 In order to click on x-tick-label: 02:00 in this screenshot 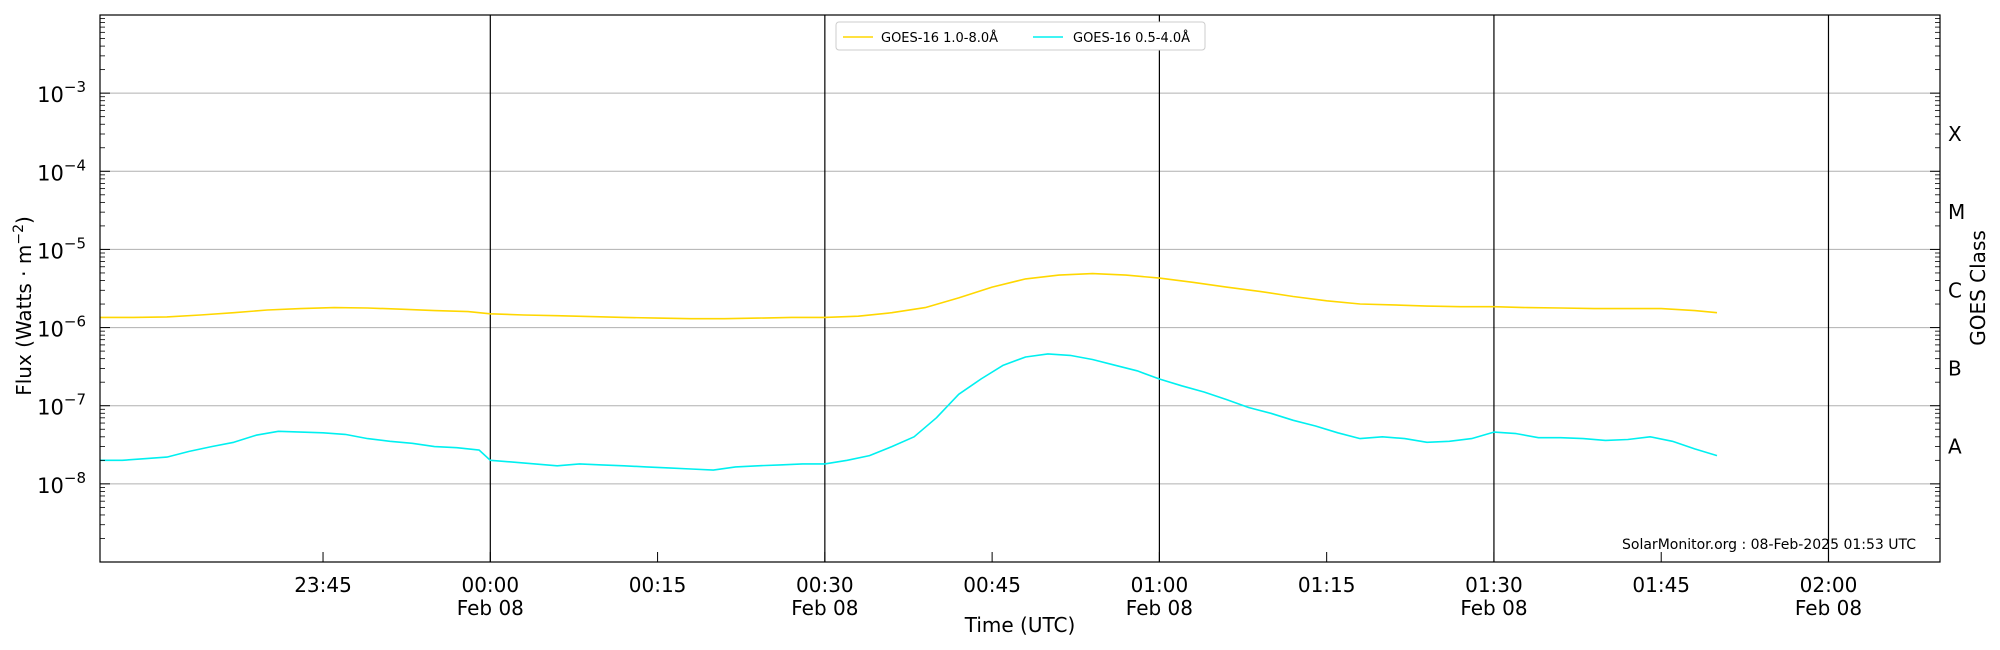, I will do `click(1829, 585)`.